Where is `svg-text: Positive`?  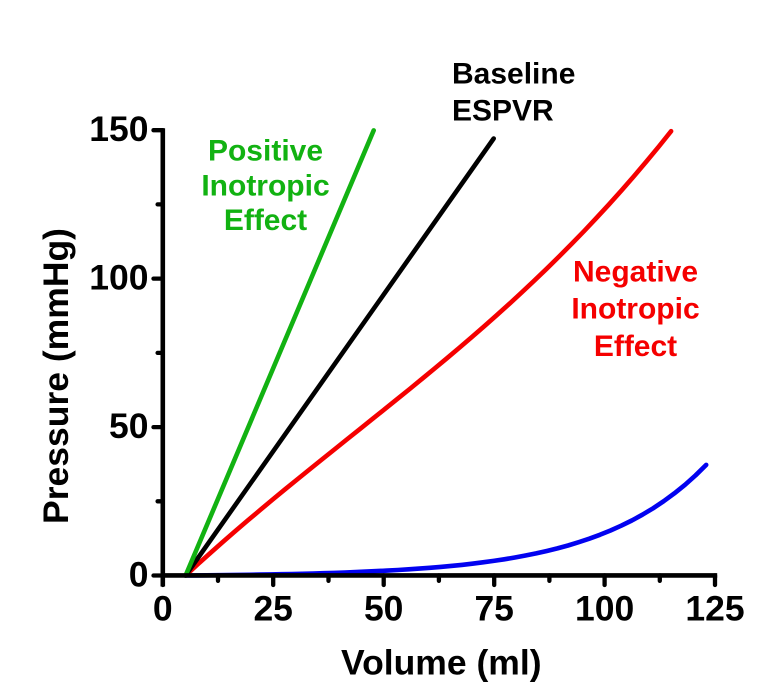
svg-text: Positive is located at coordinates (265, 151).